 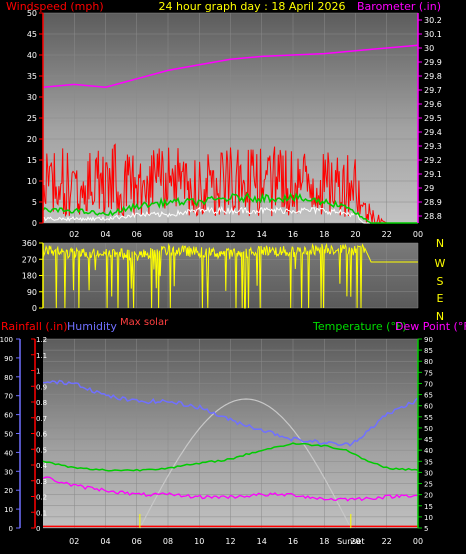 I want to click on rain-tick-label: 1.2, so click(x=41, y=340).